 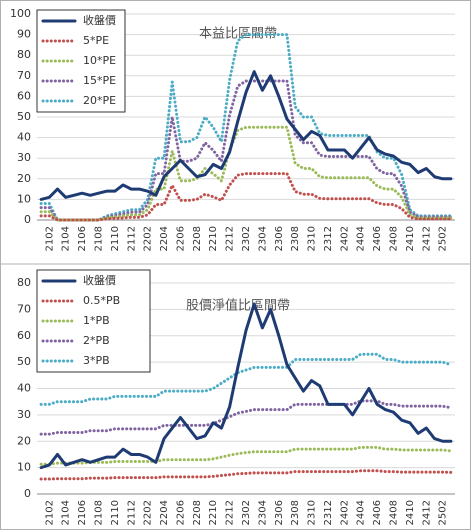 I want to click on legend-label: 1*PB, so click(x=96, y=320).